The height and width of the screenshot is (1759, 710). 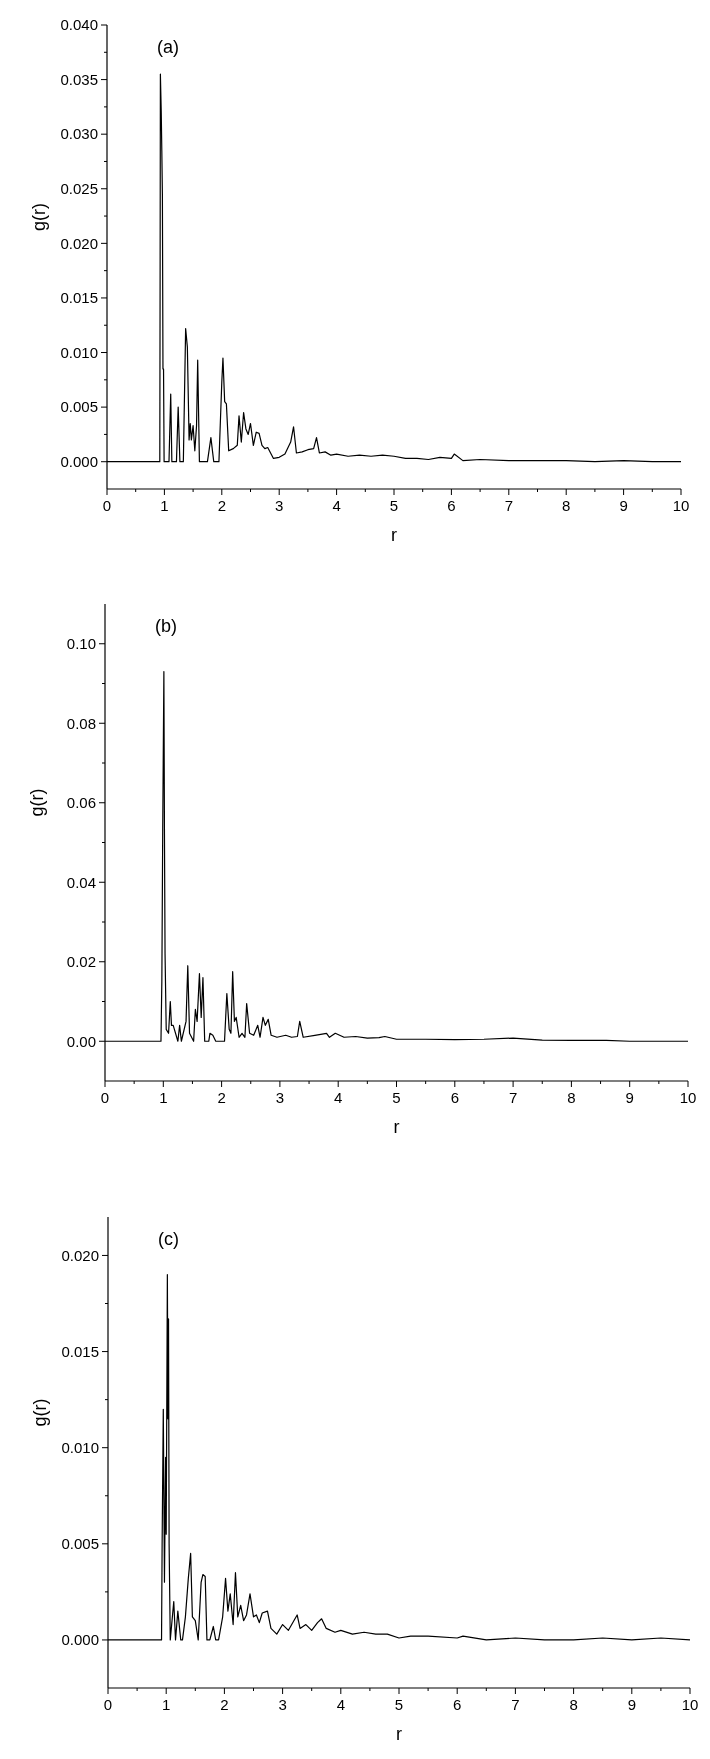 I want to click on y-tick-label: 0.06, so click(x=81, y=802).